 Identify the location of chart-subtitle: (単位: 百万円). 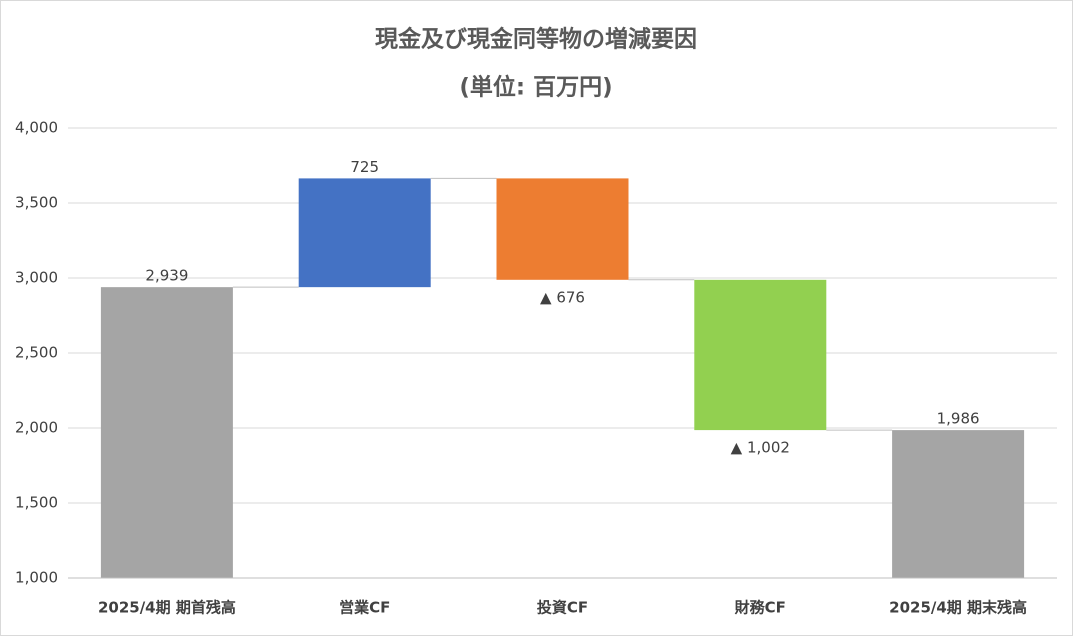
(535, 87).